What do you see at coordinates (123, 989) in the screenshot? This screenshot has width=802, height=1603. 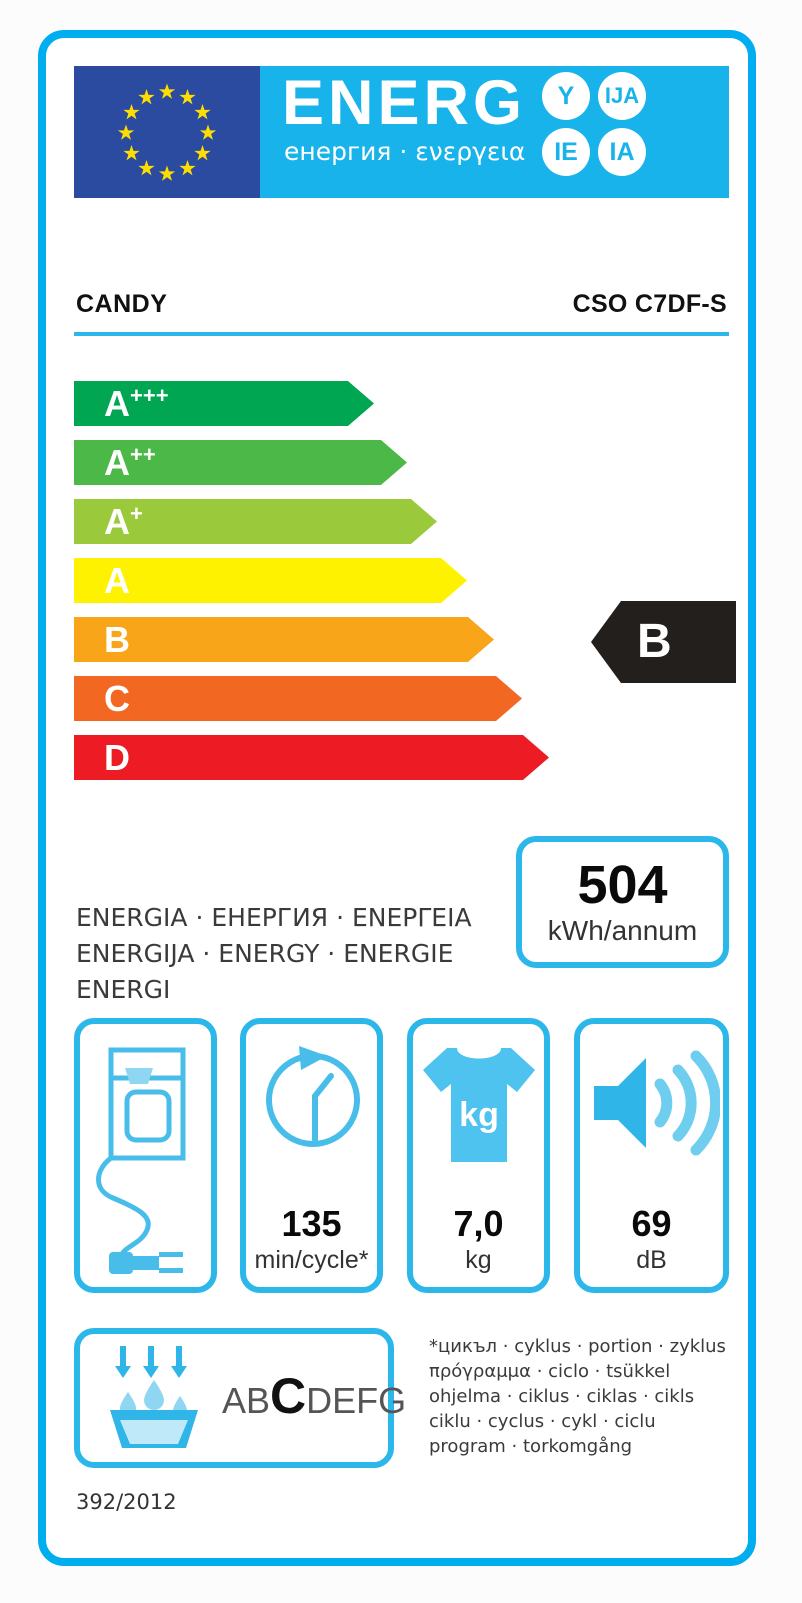 I see `energy-words-line-3: ENERGI` at bounding box center [123, 989].